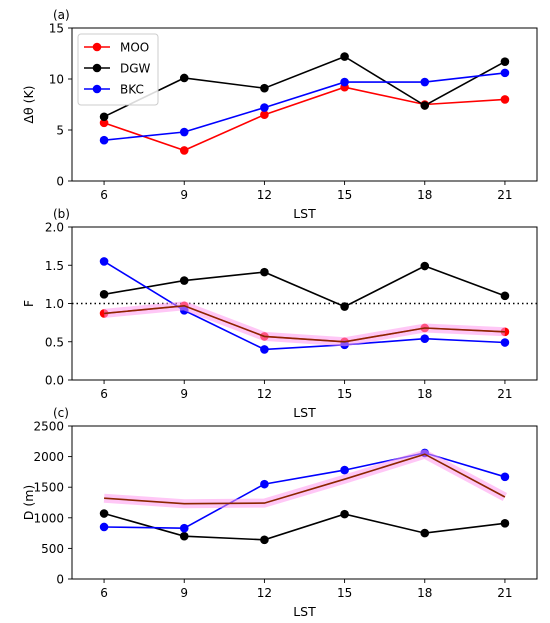  Describe the element at coordinates (60, 580) in the screenshot. I see `y-tick-label: 0` at that location.